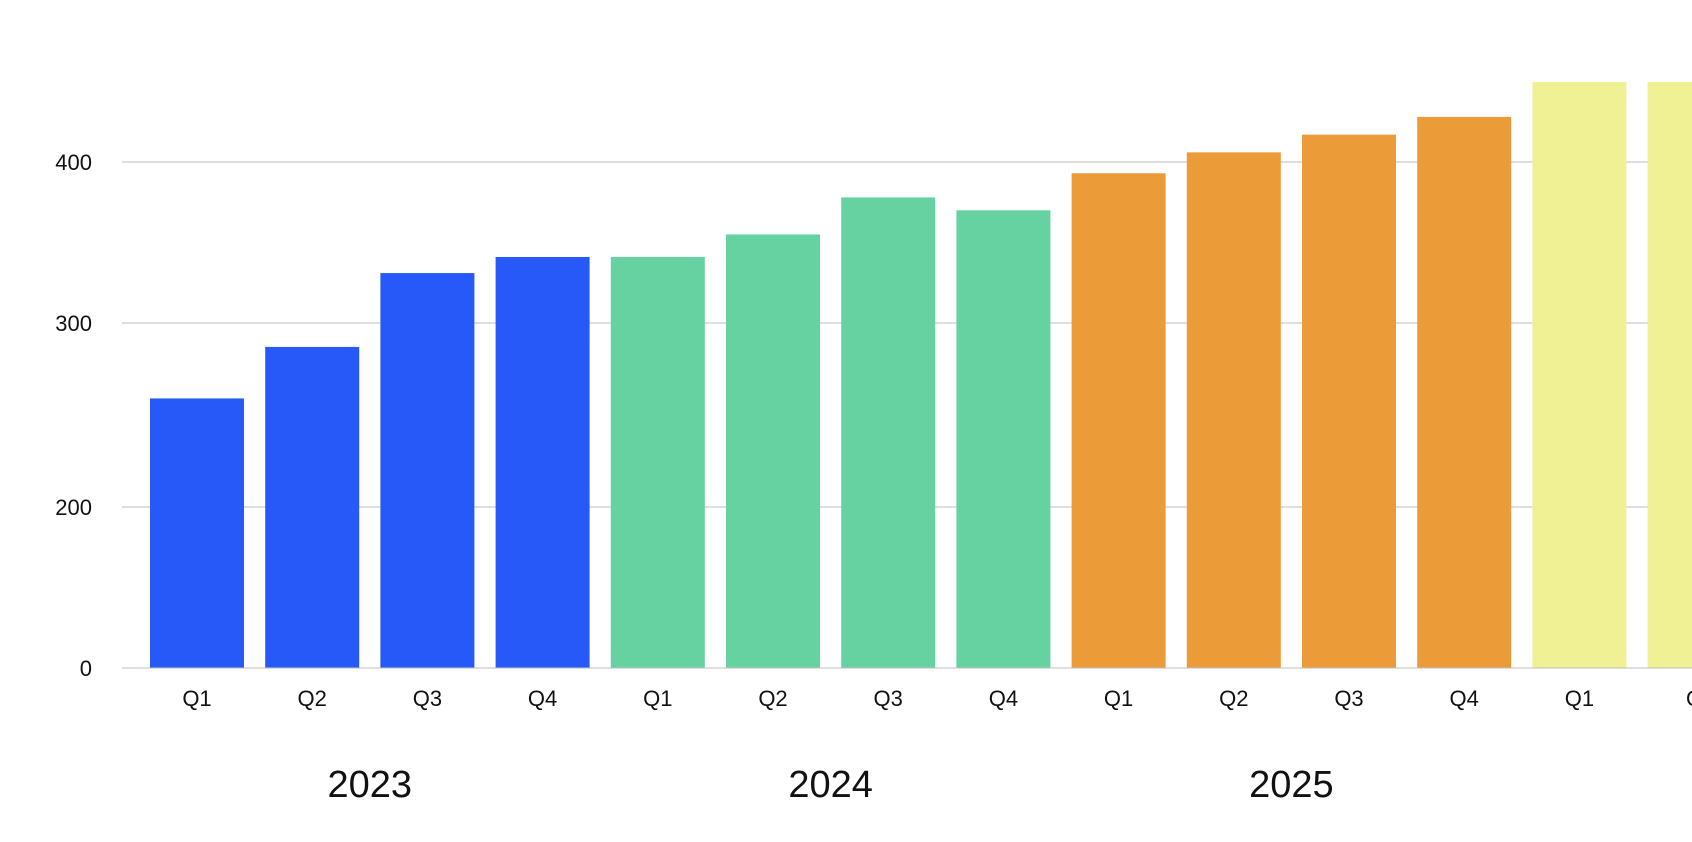  I want to click on group-label: 2023, so click(370, 785).